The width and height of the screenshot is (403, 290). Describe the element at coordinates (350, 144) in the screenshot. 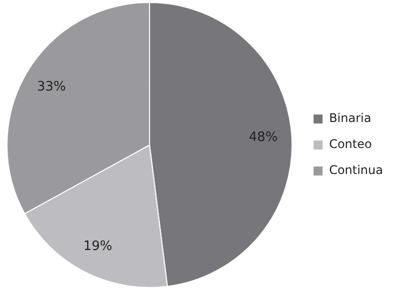

I see `legend-label: Conteo` at that location.